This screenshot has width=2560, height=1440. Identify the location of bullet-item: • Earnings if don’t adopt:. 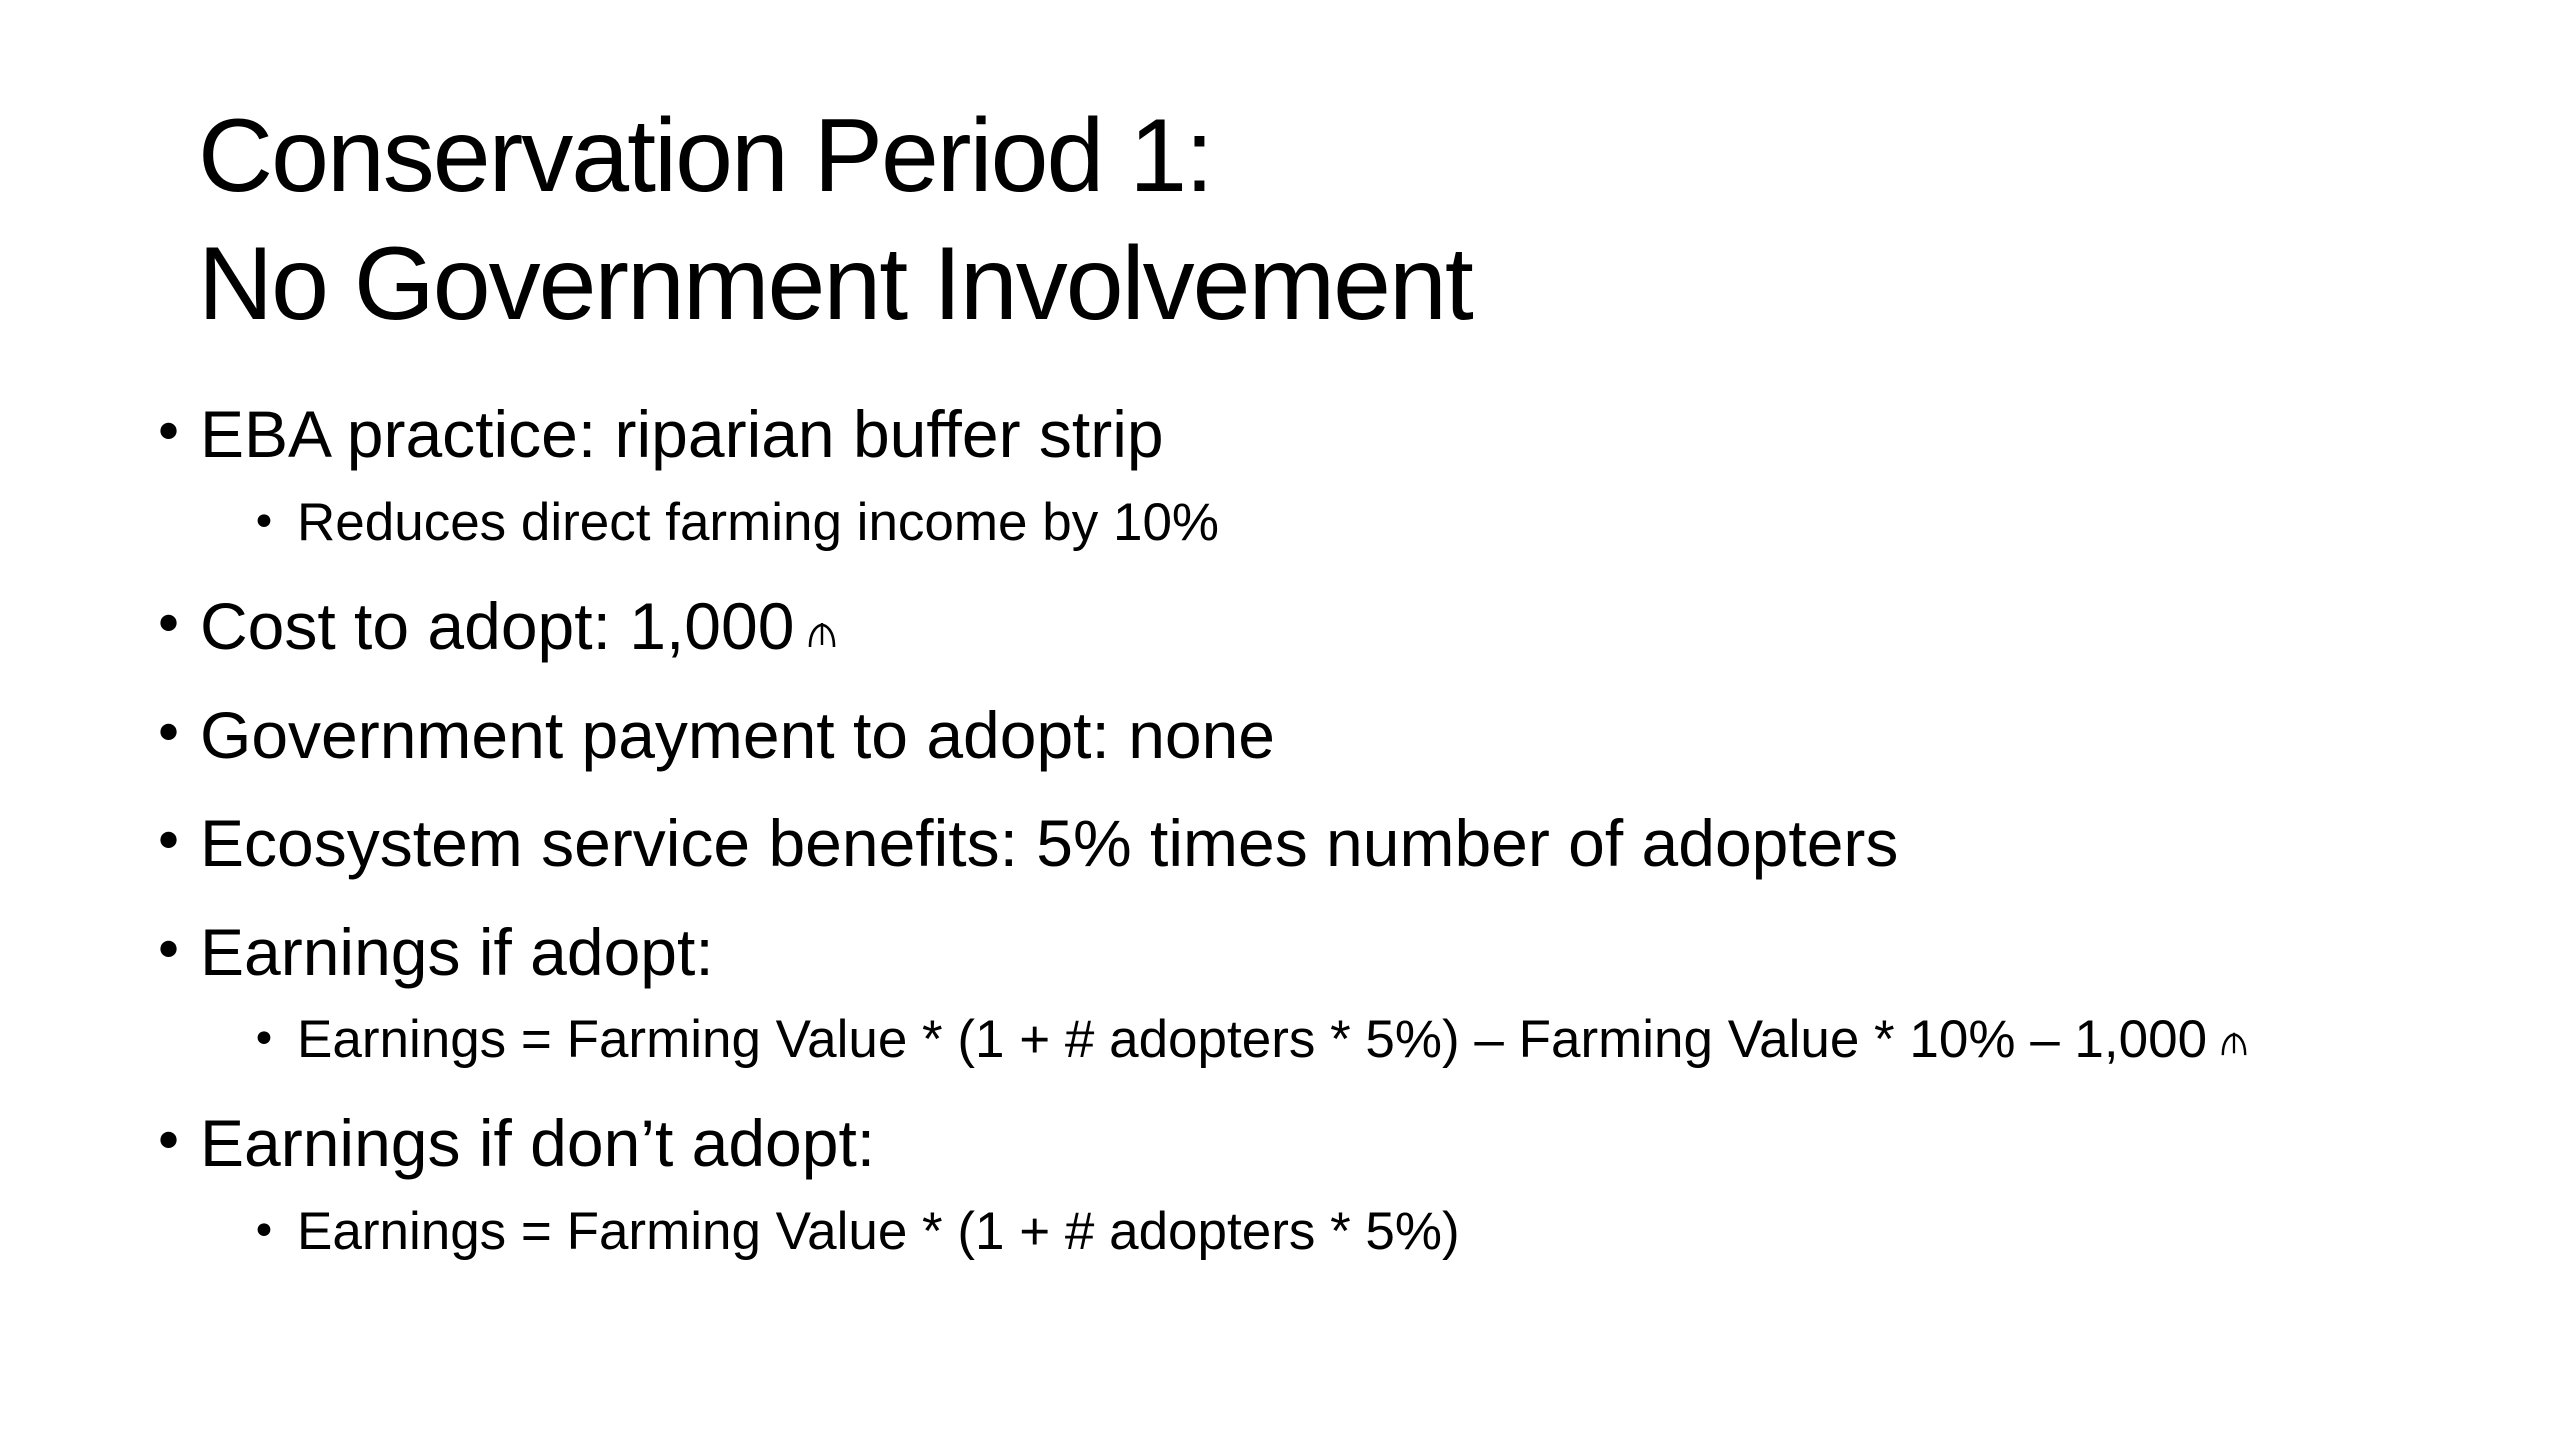
(514, 1143).